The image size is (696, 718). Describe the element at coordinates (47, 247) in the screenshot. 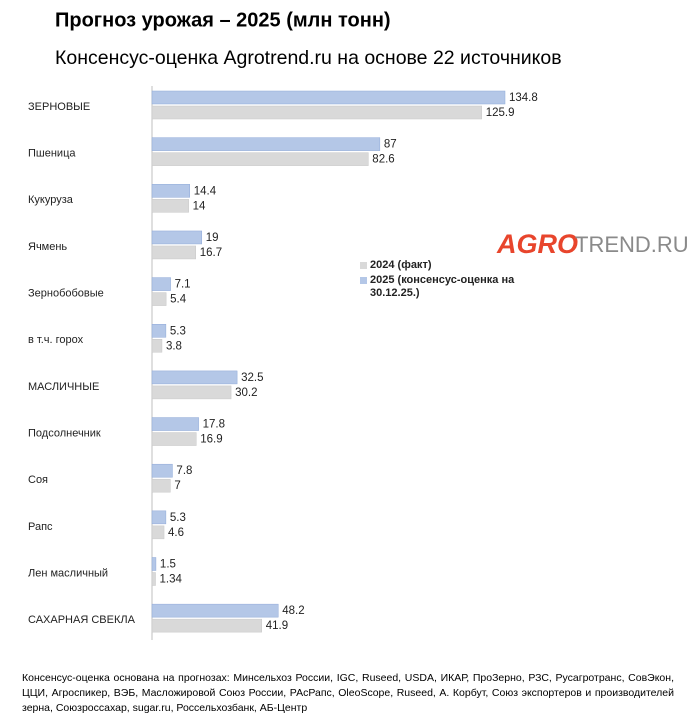

I see `category-label: Ячмень` at that location.